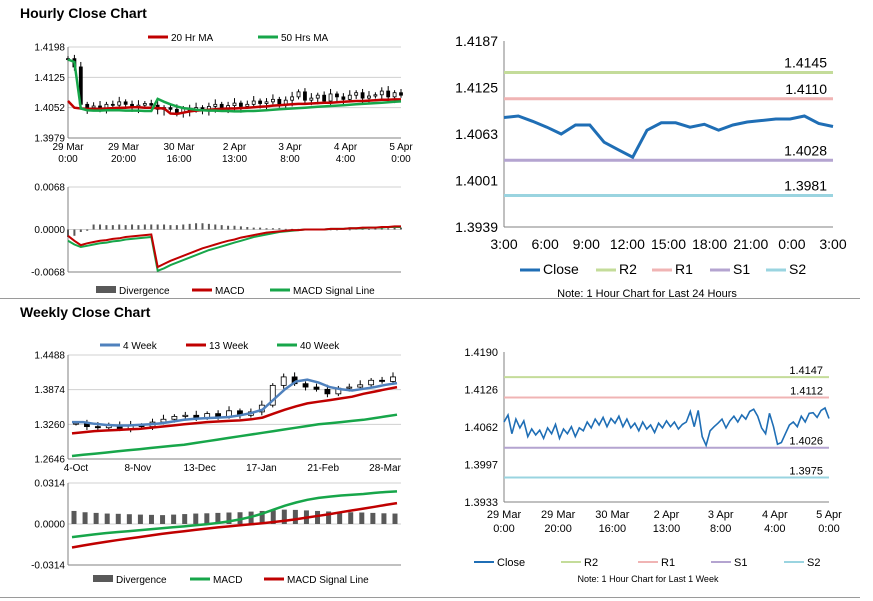 This screenshot has height=601, width=873. I want to click on hourly-24h-level-s2-label: 1.3981, so click(805, 186).